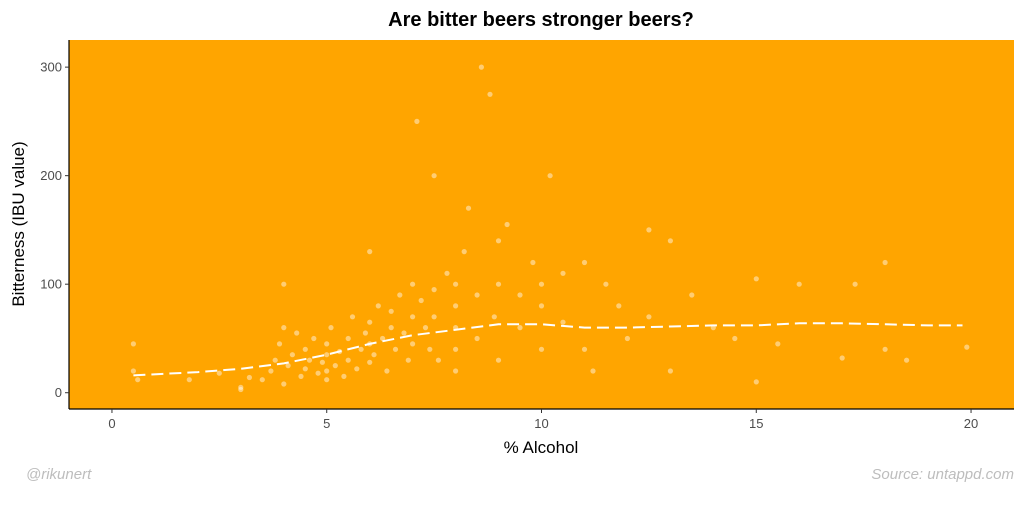 This screenshot has height=512, width=1024. I want to click on x-tick-label: 0, so click(111, 423).